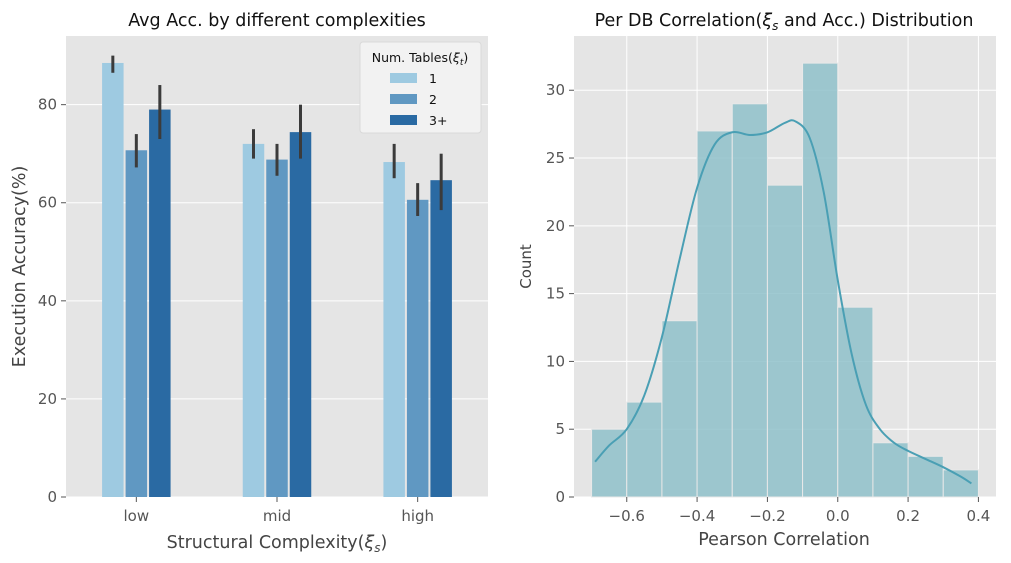 The image size is (1011, 563). Describe the element at coordinates (767, 516) in the screenshot. I see `histogram-x-tick-label: −0.2` at that location.